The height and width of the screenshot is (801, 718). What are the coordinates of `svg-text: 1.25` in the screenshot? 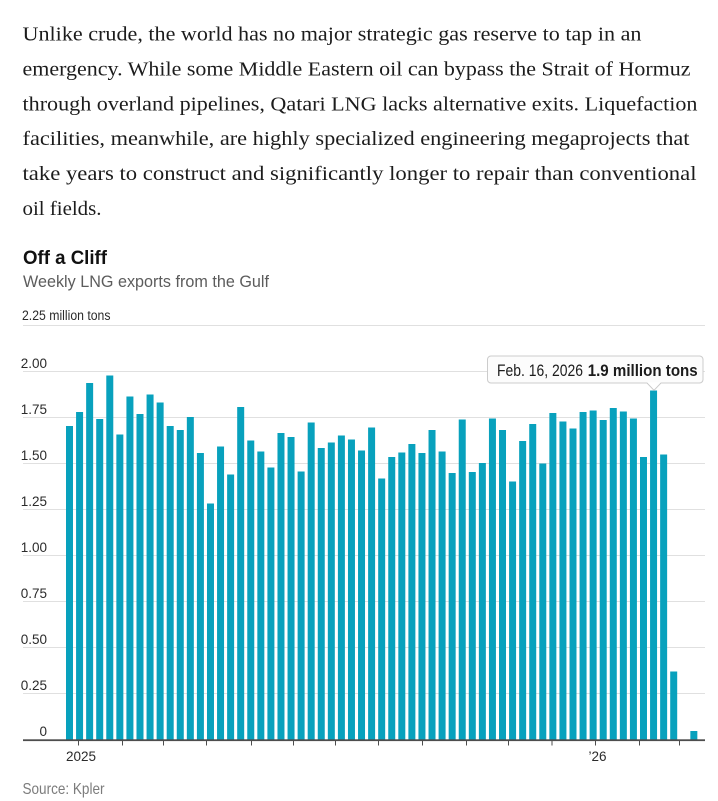 It's located at (34, 501).